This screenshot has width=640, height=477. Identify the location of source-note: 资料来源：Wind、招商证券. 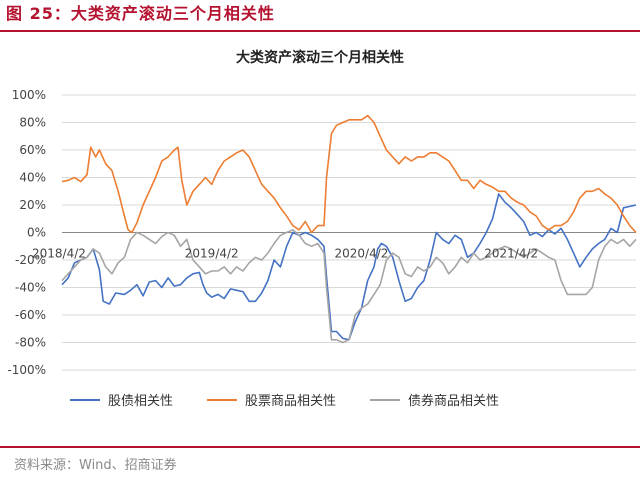
(95, 465).